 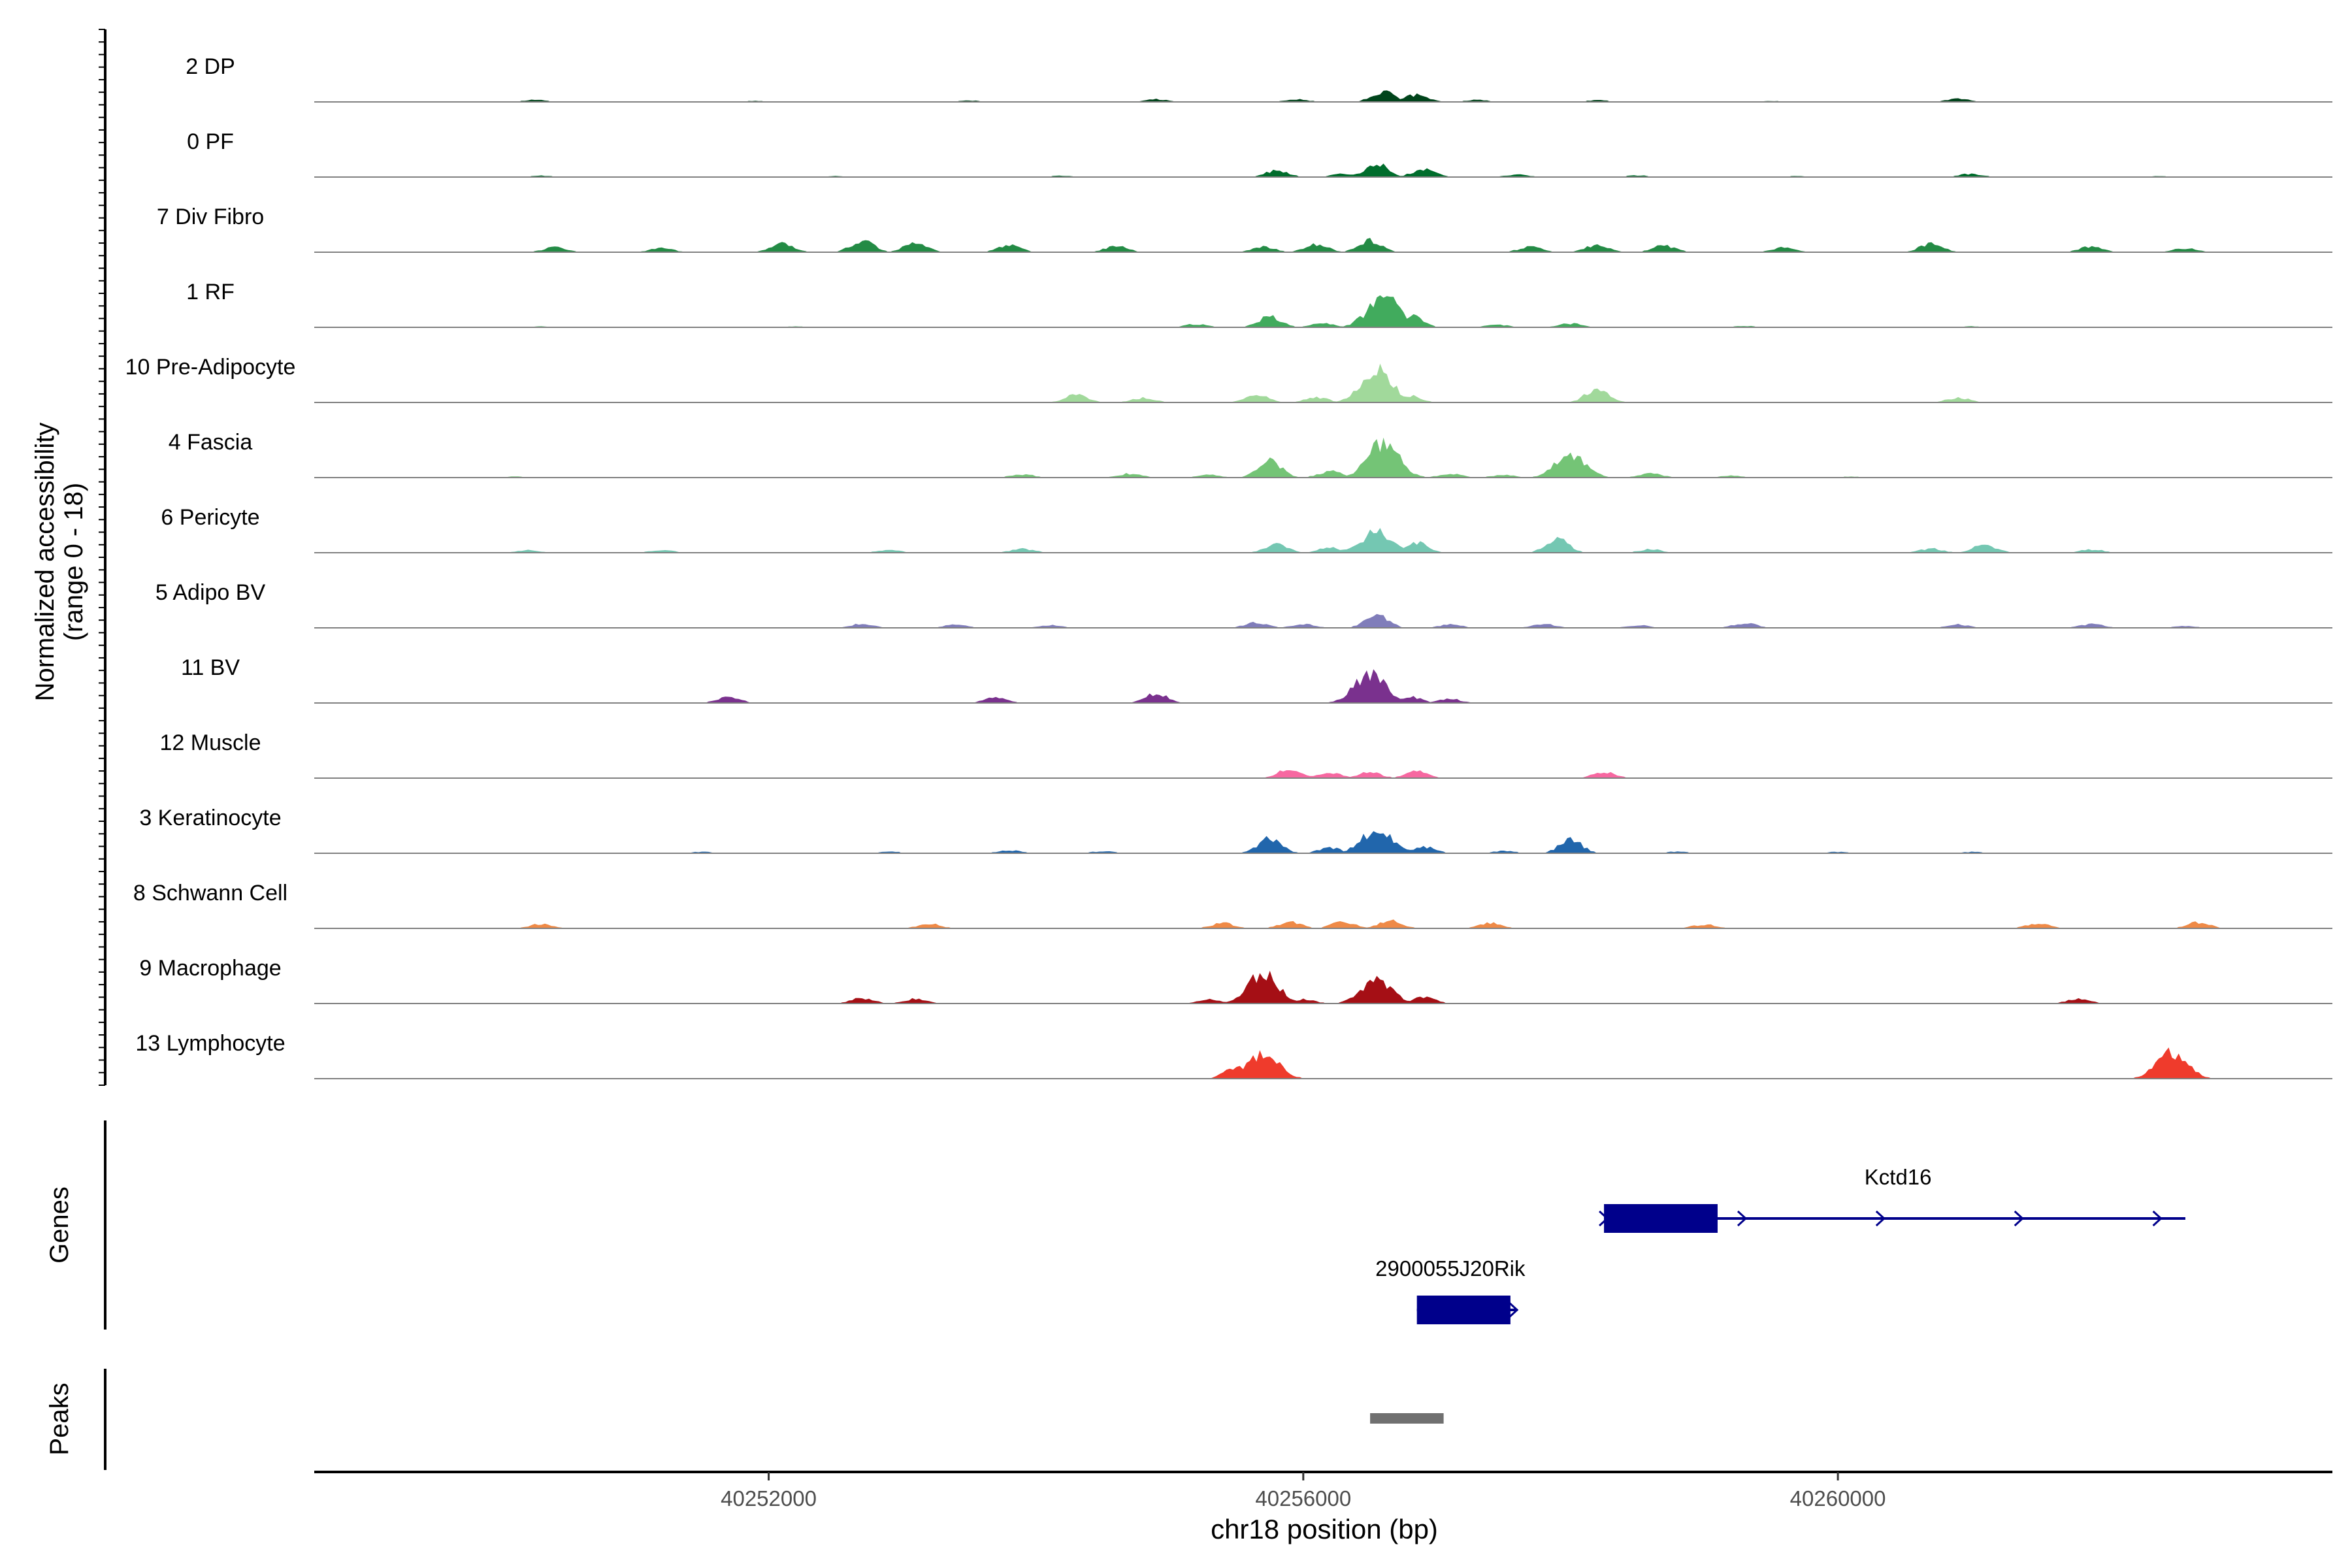 I want to click on peaks-panel-label: Peaks, so click(x=59, y=1418).